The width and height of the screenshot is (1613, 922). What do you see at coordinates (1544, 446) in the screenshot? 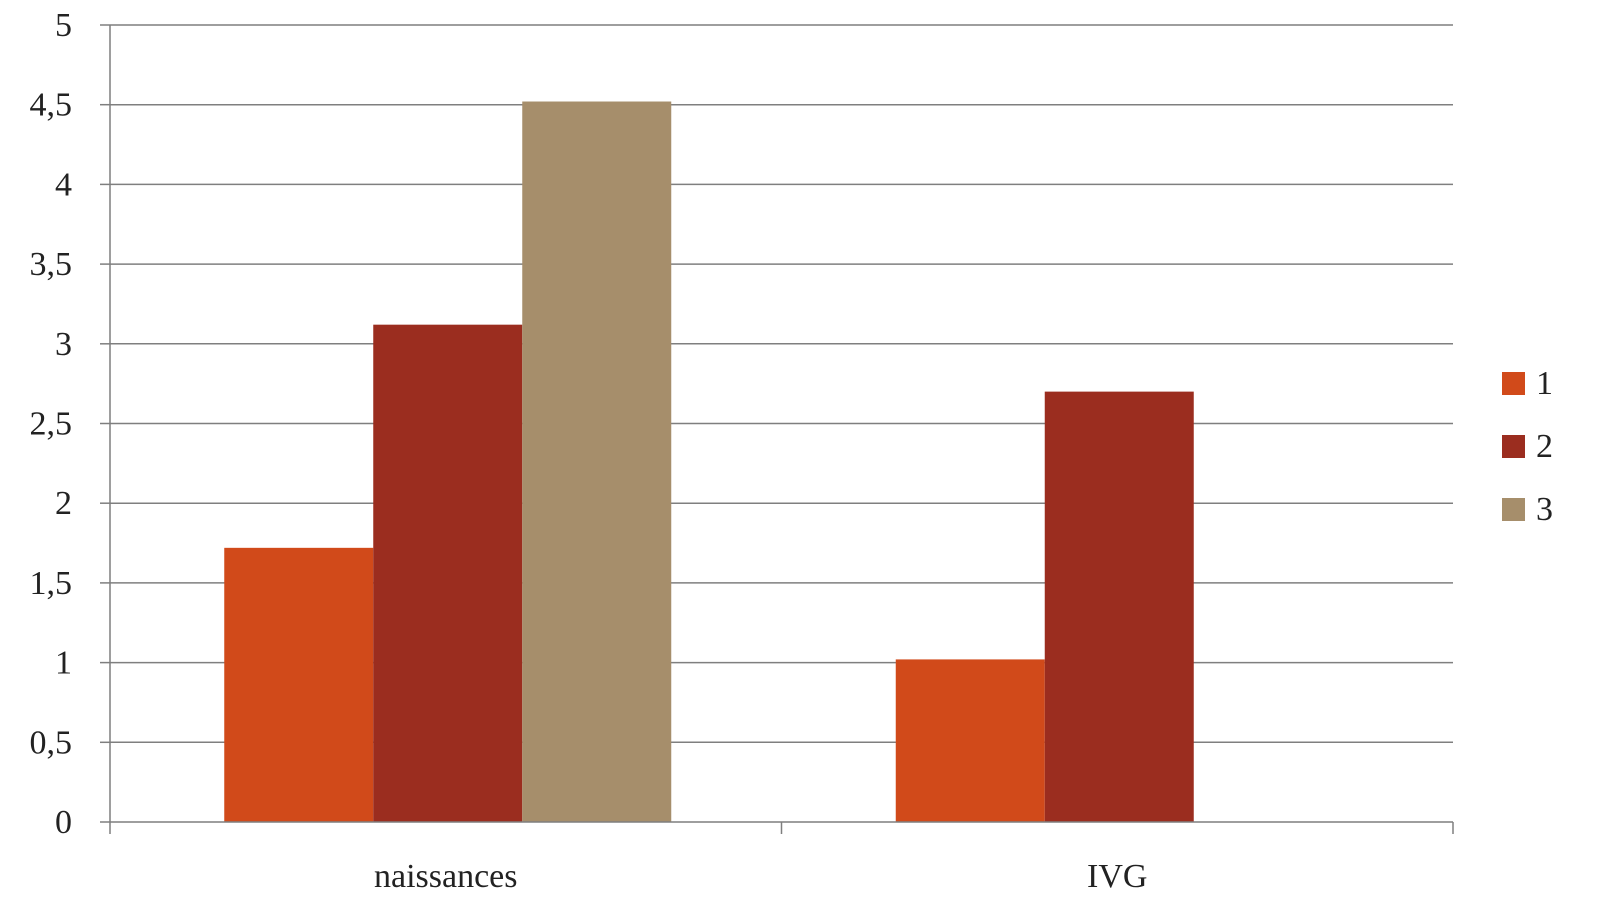
I see `legend-label-2: 2` at bounding box center [1544, 446].